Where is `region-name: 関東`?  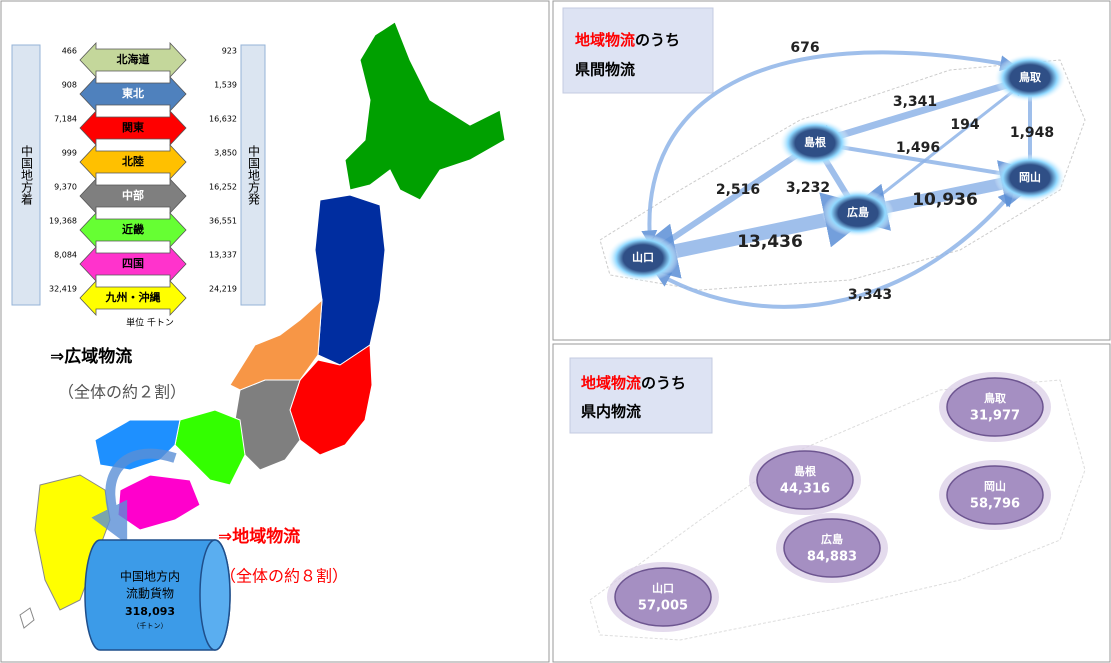
region-name: 関東 is located at coordinates (133, 127).